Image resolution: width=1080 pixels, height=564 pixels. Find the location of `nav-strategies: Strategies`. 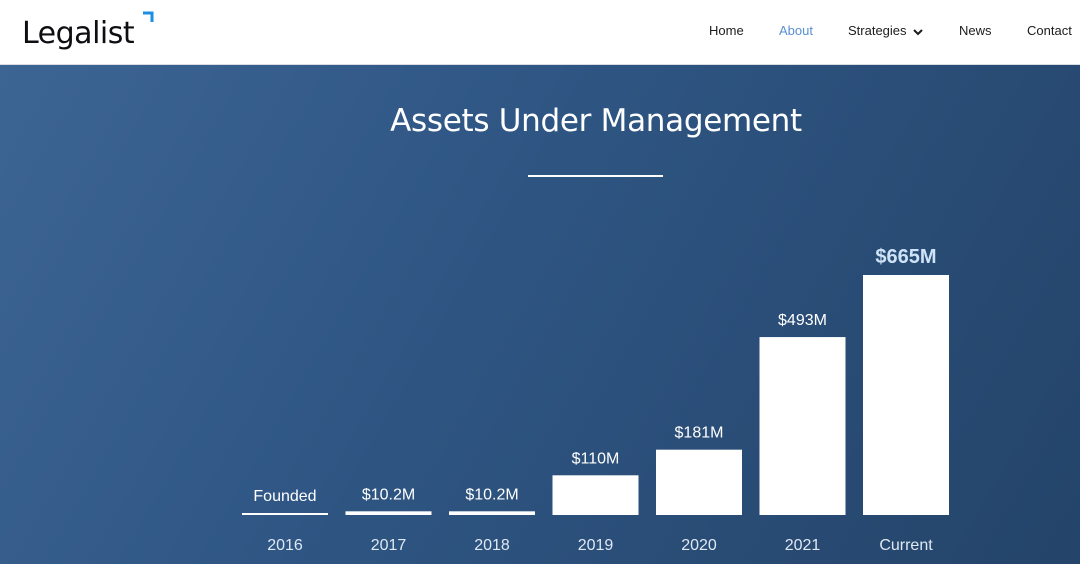

nav-strategies: Strategies is located at coordinates (888, 31).